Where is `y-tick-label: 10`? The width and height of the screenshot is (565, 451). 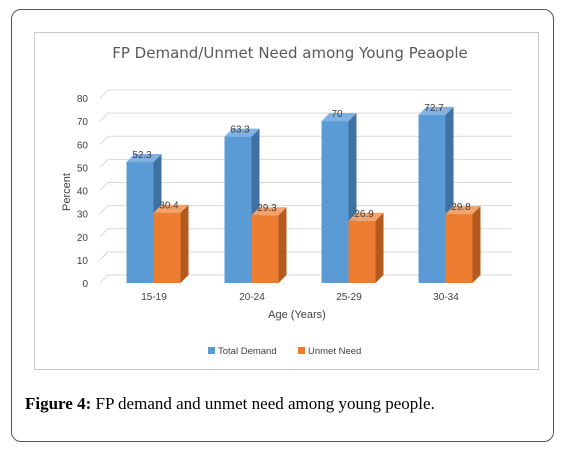
y-tick-label: 10 is located at coordinates (83, 261).